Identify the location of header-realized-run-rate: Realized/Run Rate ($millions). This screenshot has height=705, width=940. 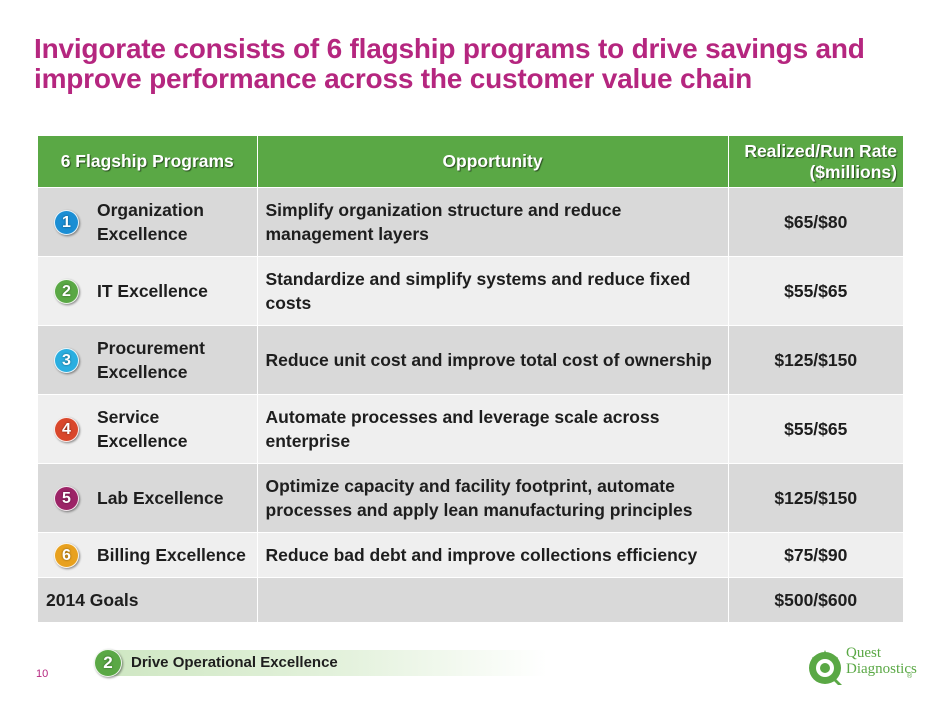
(815, 162).